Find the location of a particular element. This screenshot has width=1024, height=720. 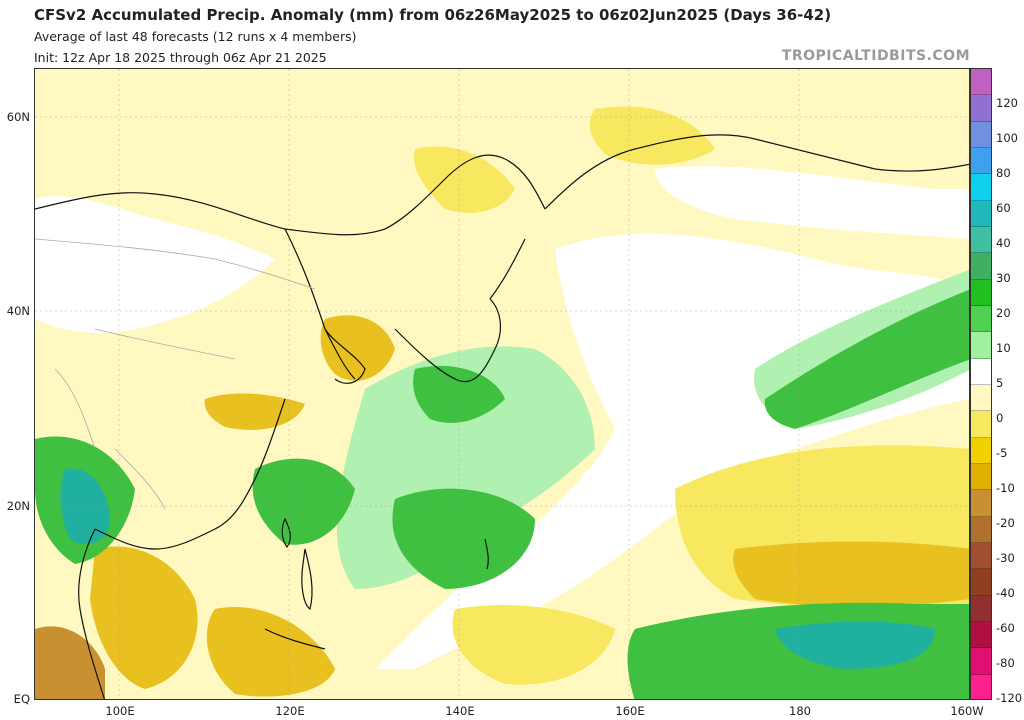

dry-region-indonesia is located at coordinates (270, 652).